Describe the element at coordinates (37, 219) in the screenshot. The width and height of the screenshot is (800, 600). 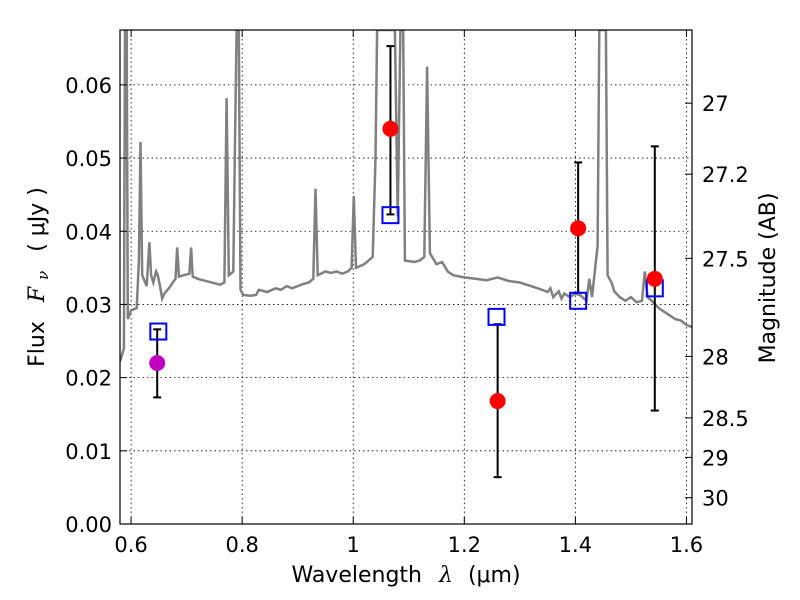
I see `y-axis-label-unit: ( μJy )` at that location.